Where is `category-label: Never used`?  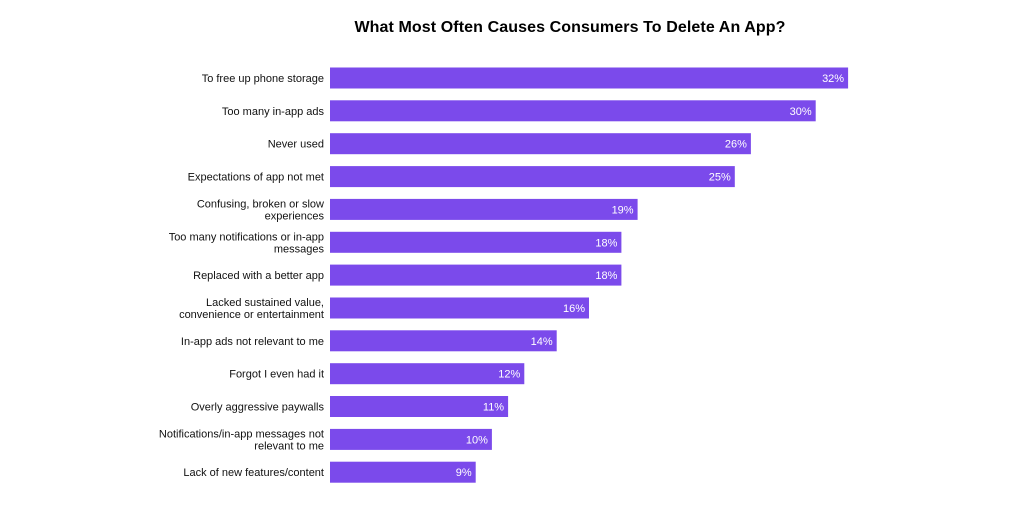
category-label: Never used is located at coordinates (296, 145).